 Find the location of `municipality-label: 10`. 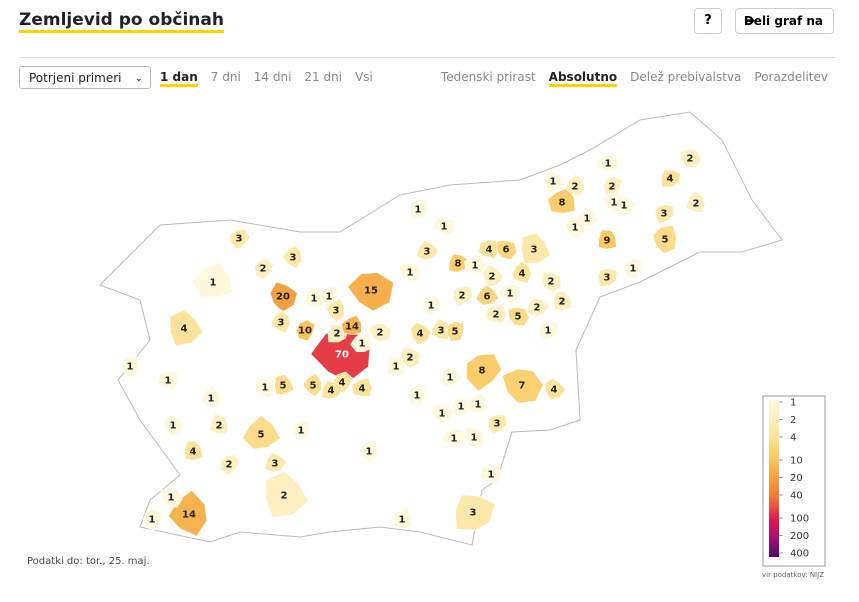

municipality-label: 10 is located at coordinates (305, 331).